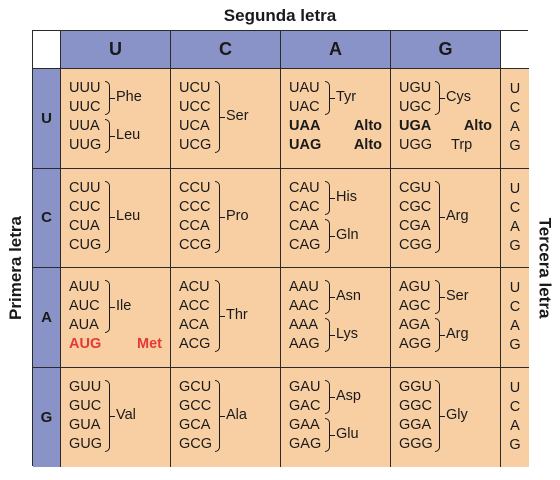  What do you see at coordinates (336, 318) in the screenshot?
I see `codon-cell-AA: AAU AAC AAA AAG Asn Lys` at bounding box center [336, 318].